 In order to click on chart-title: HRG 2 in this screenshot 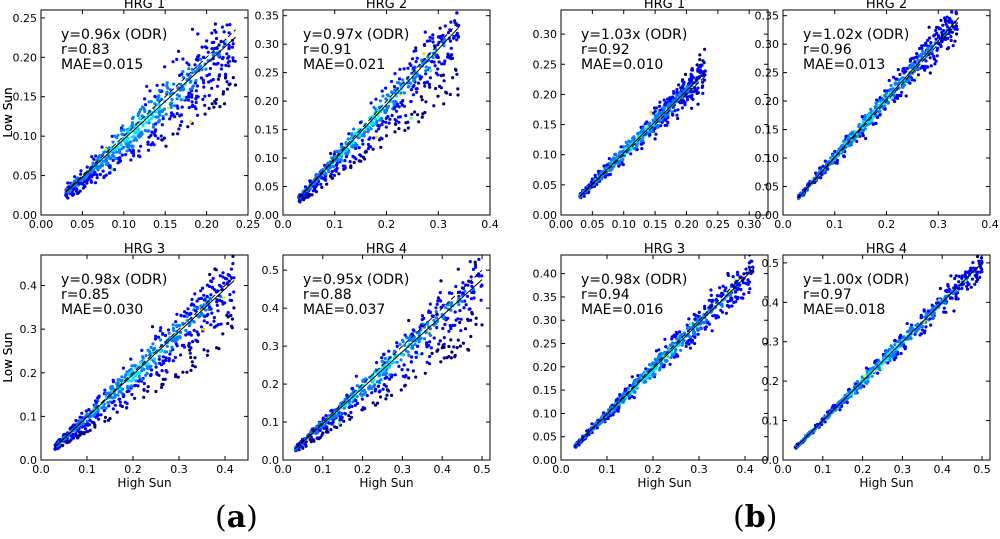, I will do `click(886, 6)`.